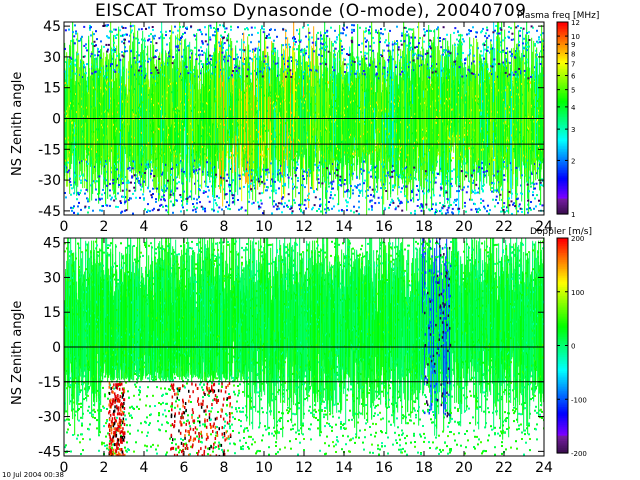  Describe the element at coordinates (558, 16) in the screenshot. I see `top-colorbar-label: Plasma freq [MHz]` at that location.